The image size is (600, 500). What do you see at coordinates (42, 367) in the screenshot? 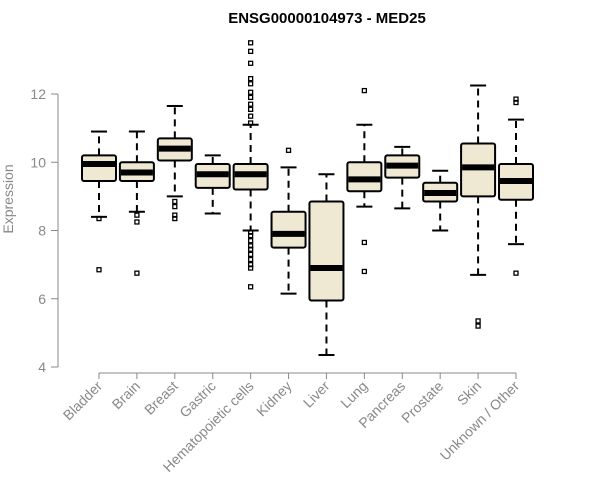
I see `y-tick-label: 4` at bounding box center [42, 367].